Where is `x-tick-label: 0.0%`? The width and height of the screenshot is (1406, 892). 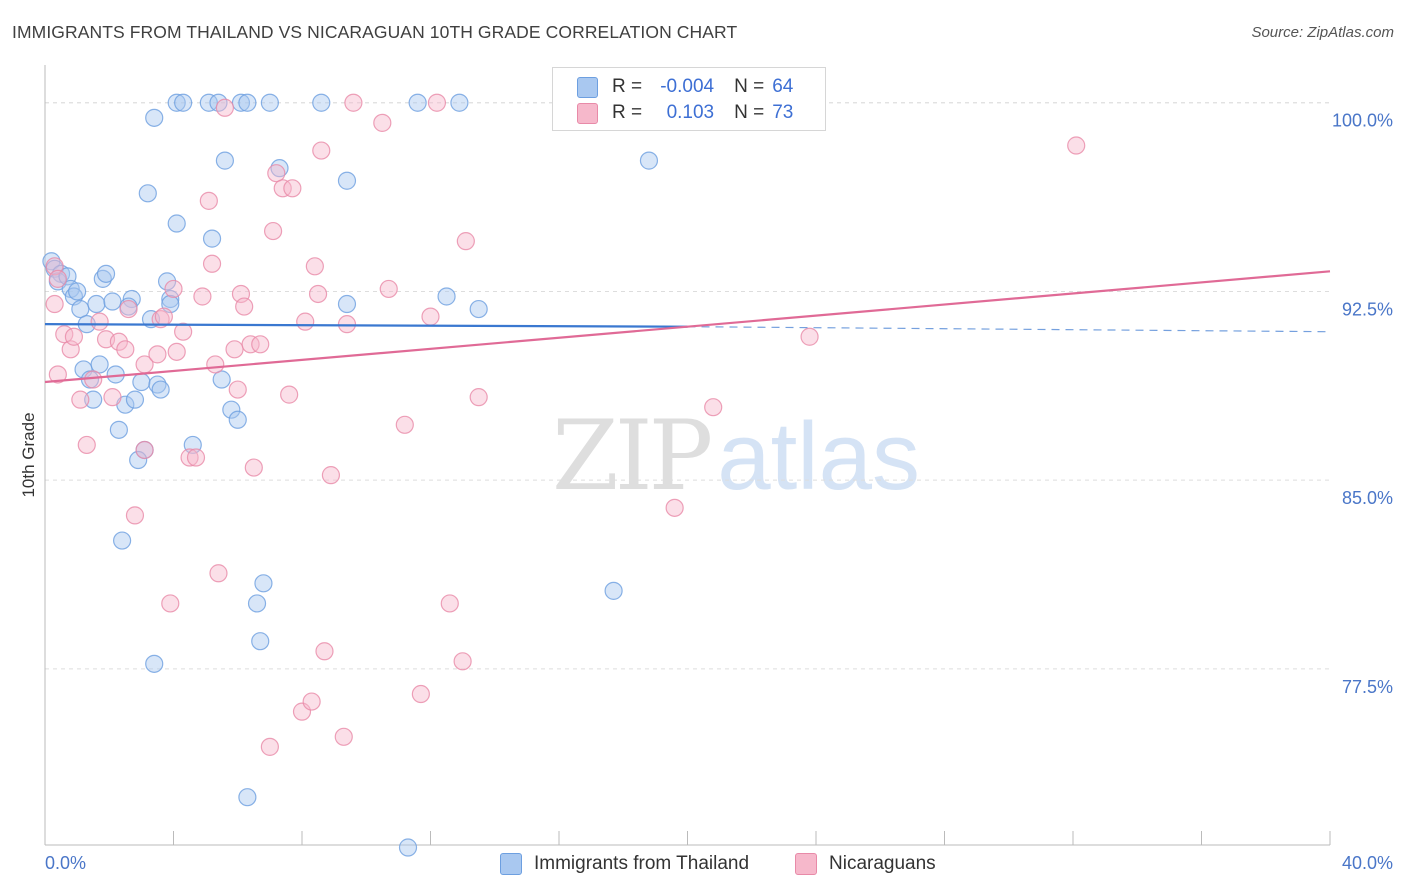
x-tick-label: 0.0% is located at coordinates (65, 863).